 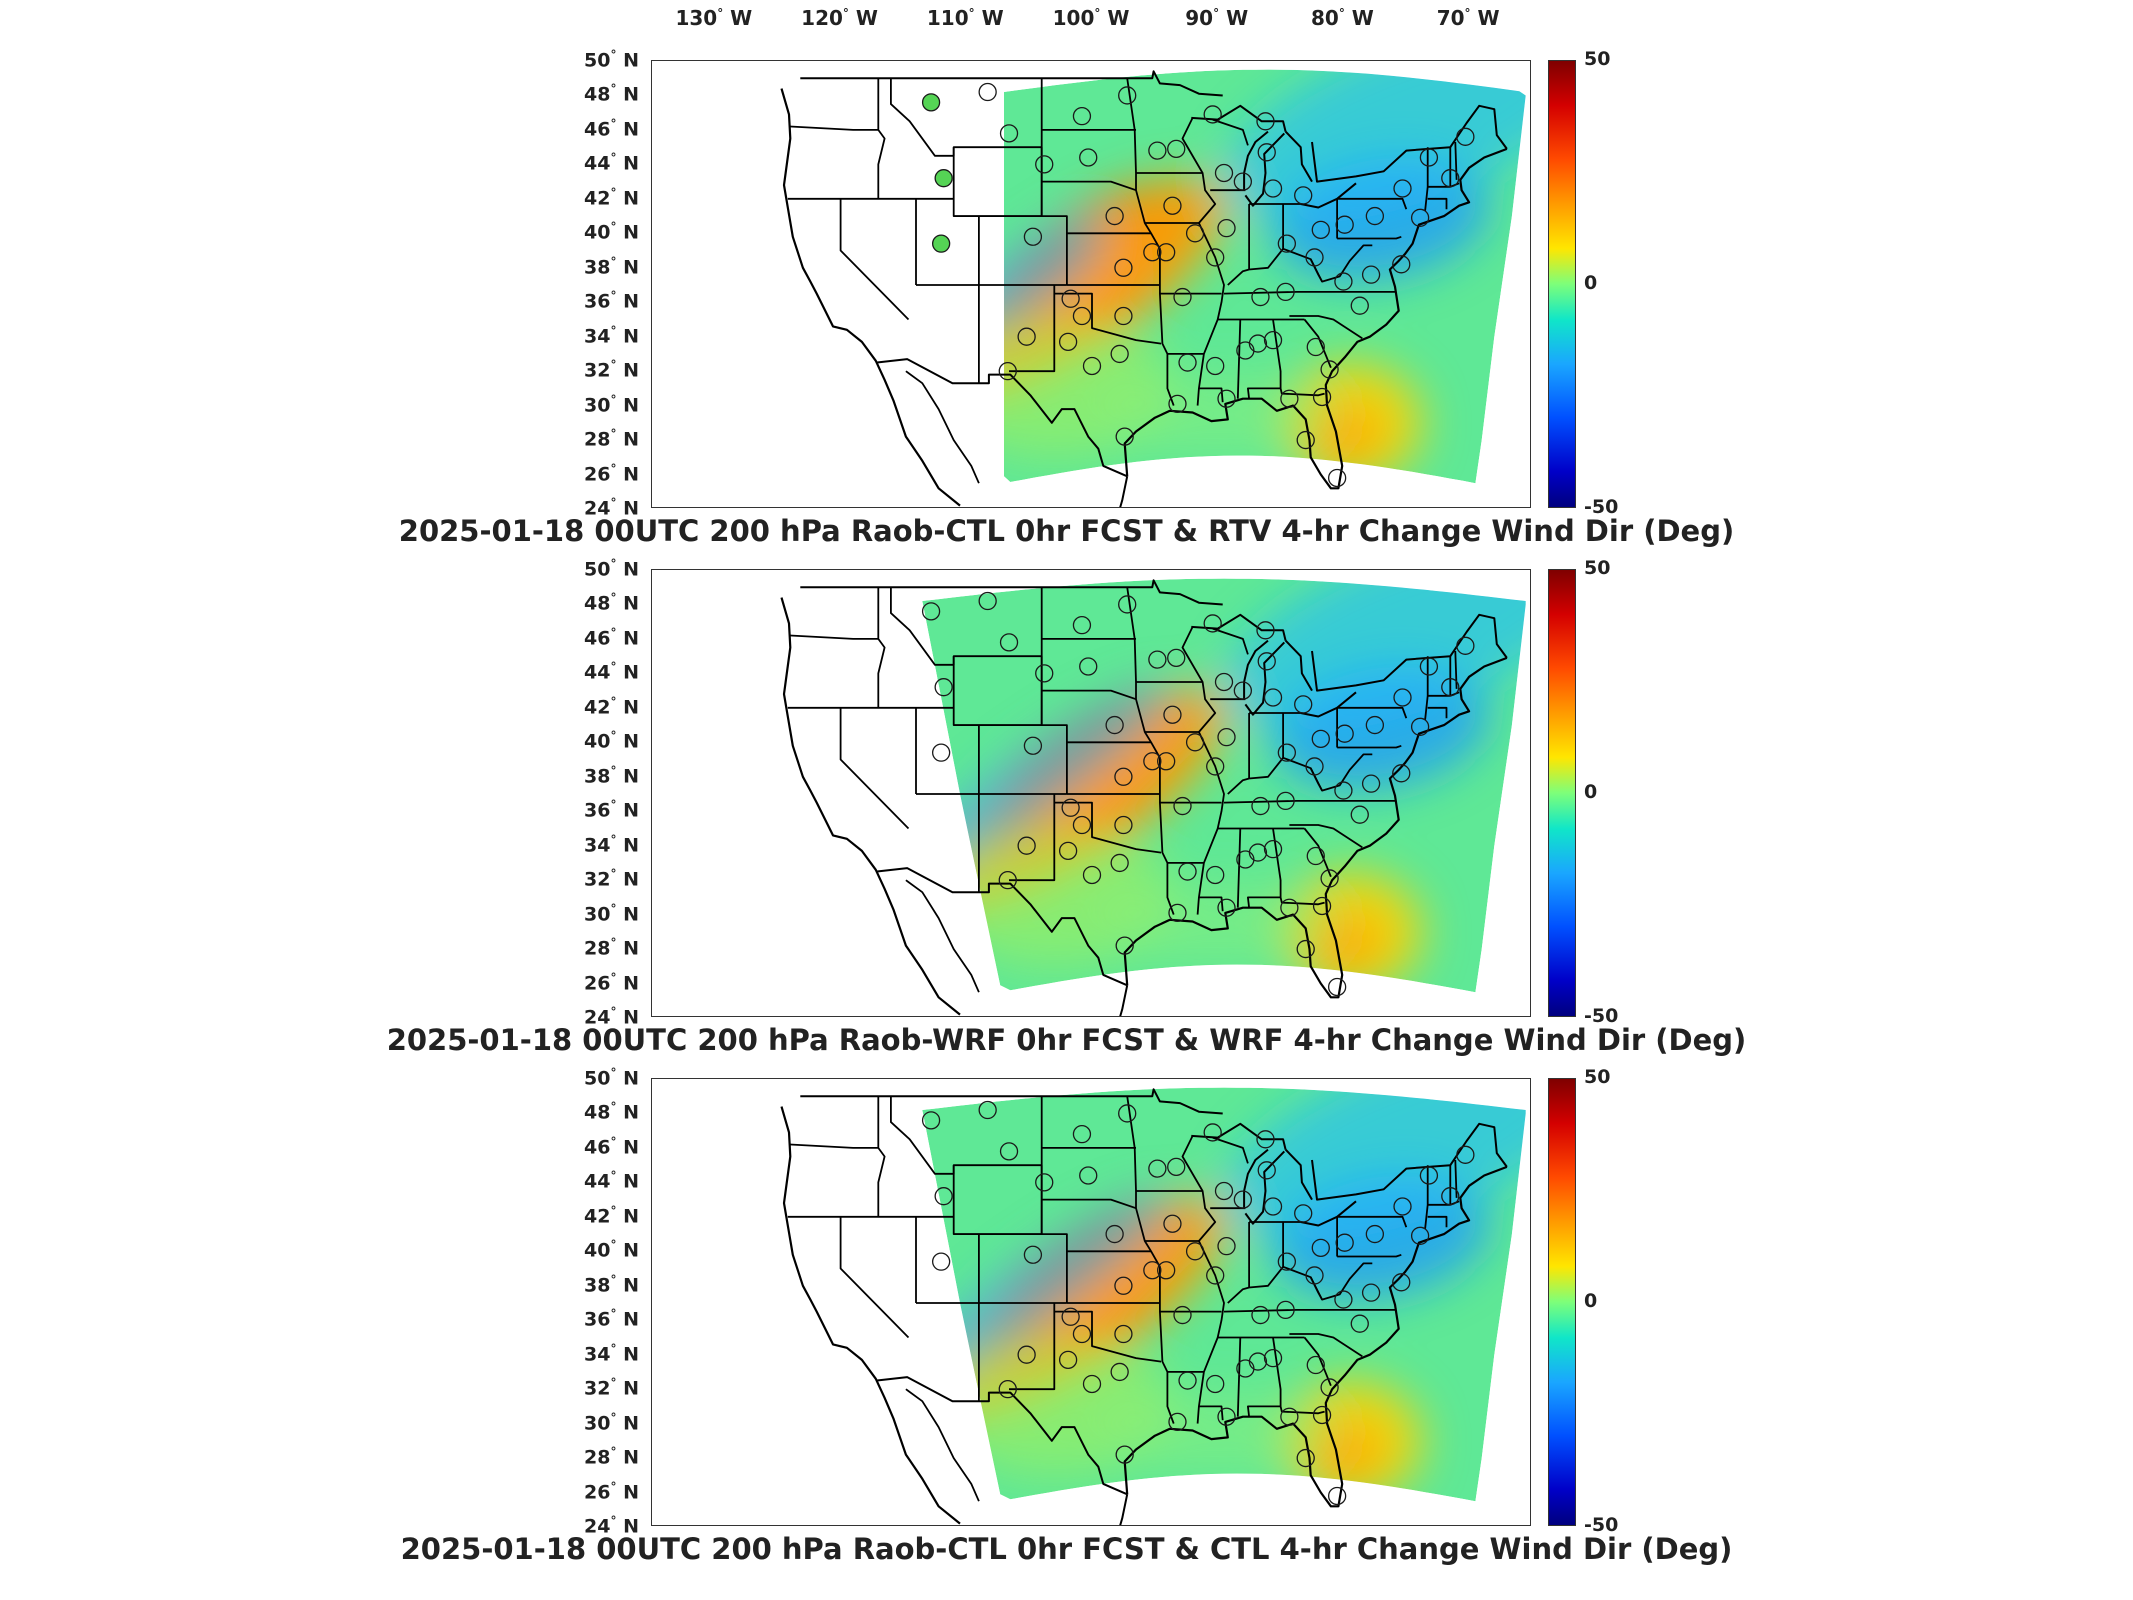 What do you see at coordinates (611, 335) in the screenshot?
I see `latitude-tick-label: 34° N` at bounding box center [611, 335].